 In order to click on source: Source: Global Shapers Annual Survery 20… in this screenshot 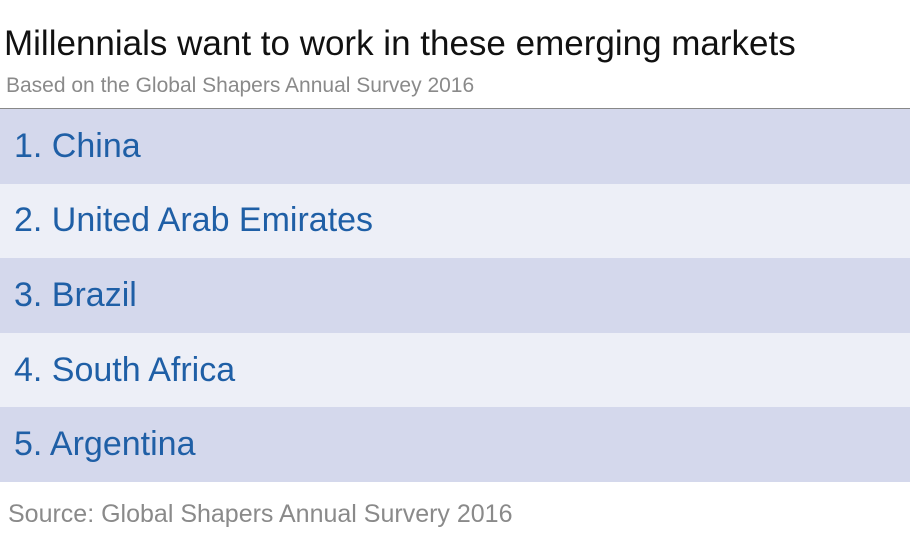, I will do `click(260, 514)`.